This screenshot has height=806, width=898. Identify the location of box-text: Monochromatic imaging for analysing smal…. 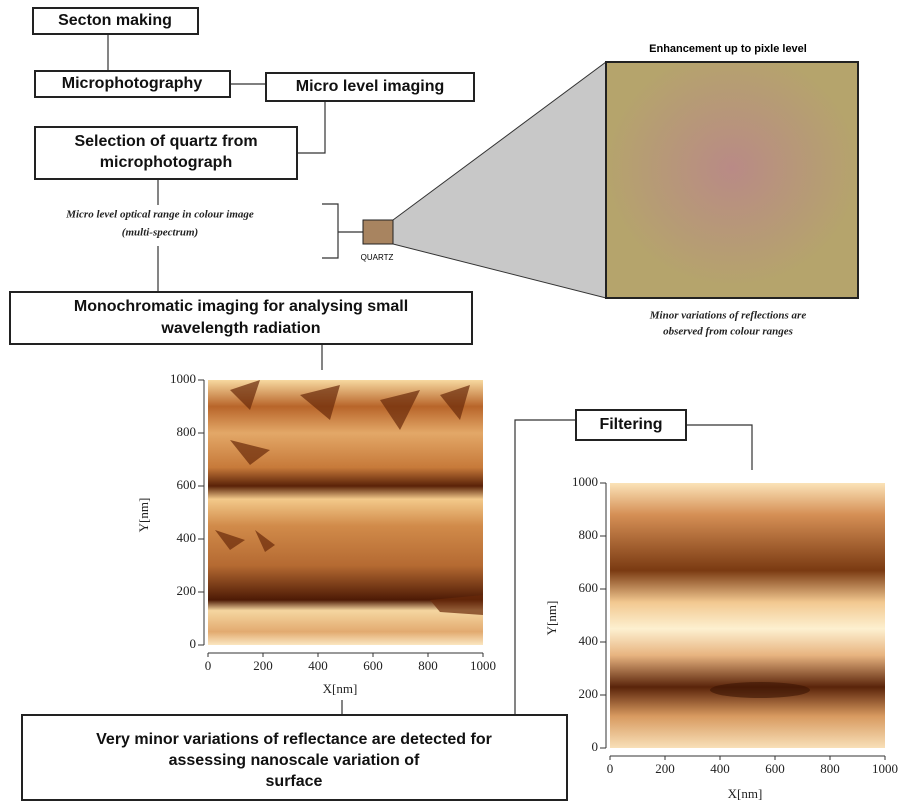
(241, 306).